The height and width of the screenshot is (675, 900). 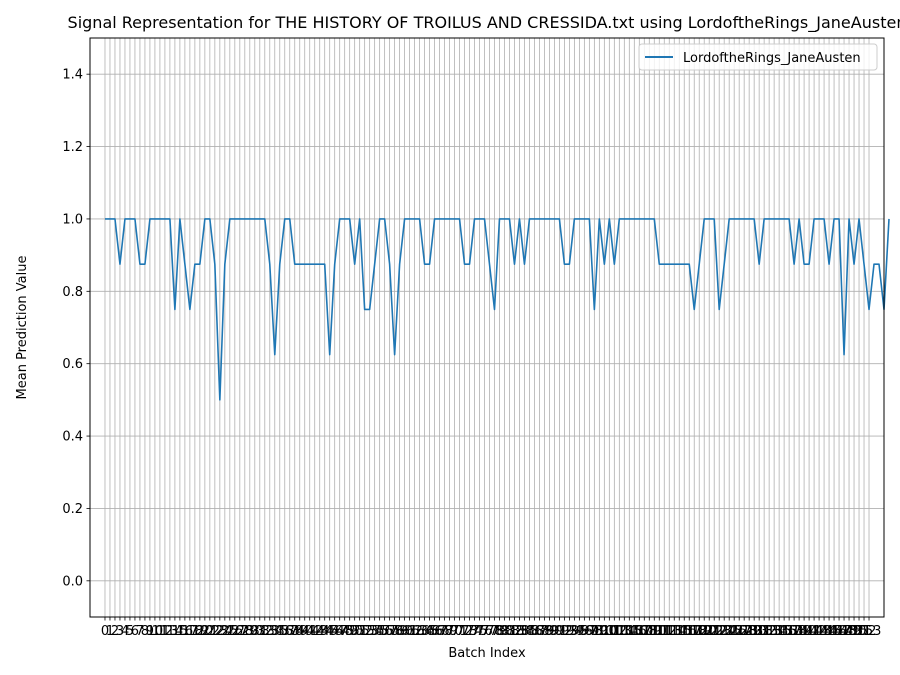 What do you see at coordinates (684, 631) in the screenshot?
I see `x-tick-label: 116` at bounding box center [684, 631].